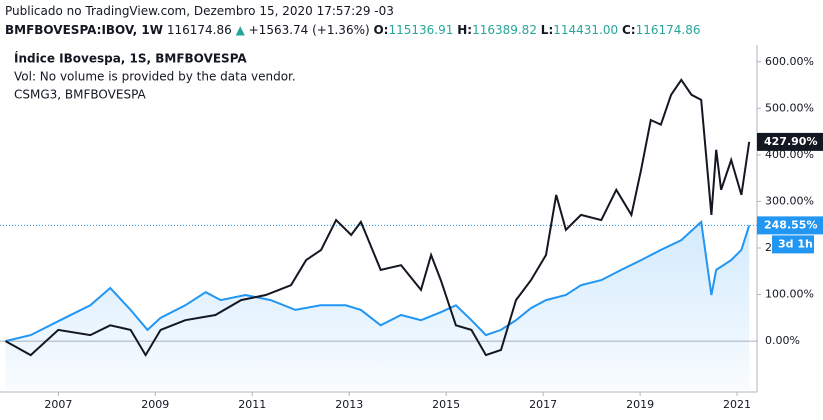 This screenshot has width=823, height=420. Describe the element at coordinates (130, 58) in the screenshot. I see `legend-line: Índice IBovespa, 1S, BMFBOVESPA` at that location.